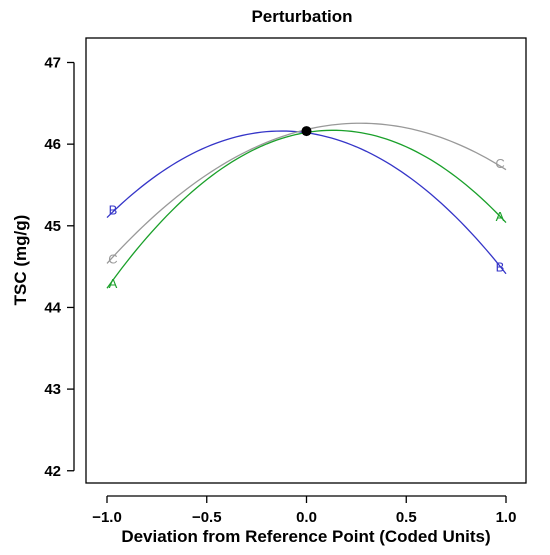 The height and width of the screenshot is (555, 550). What do you see at coordinates (306, 517) in the screenshot?
I see `x-tick-label: 0.0` at bounding box center [306, 517].